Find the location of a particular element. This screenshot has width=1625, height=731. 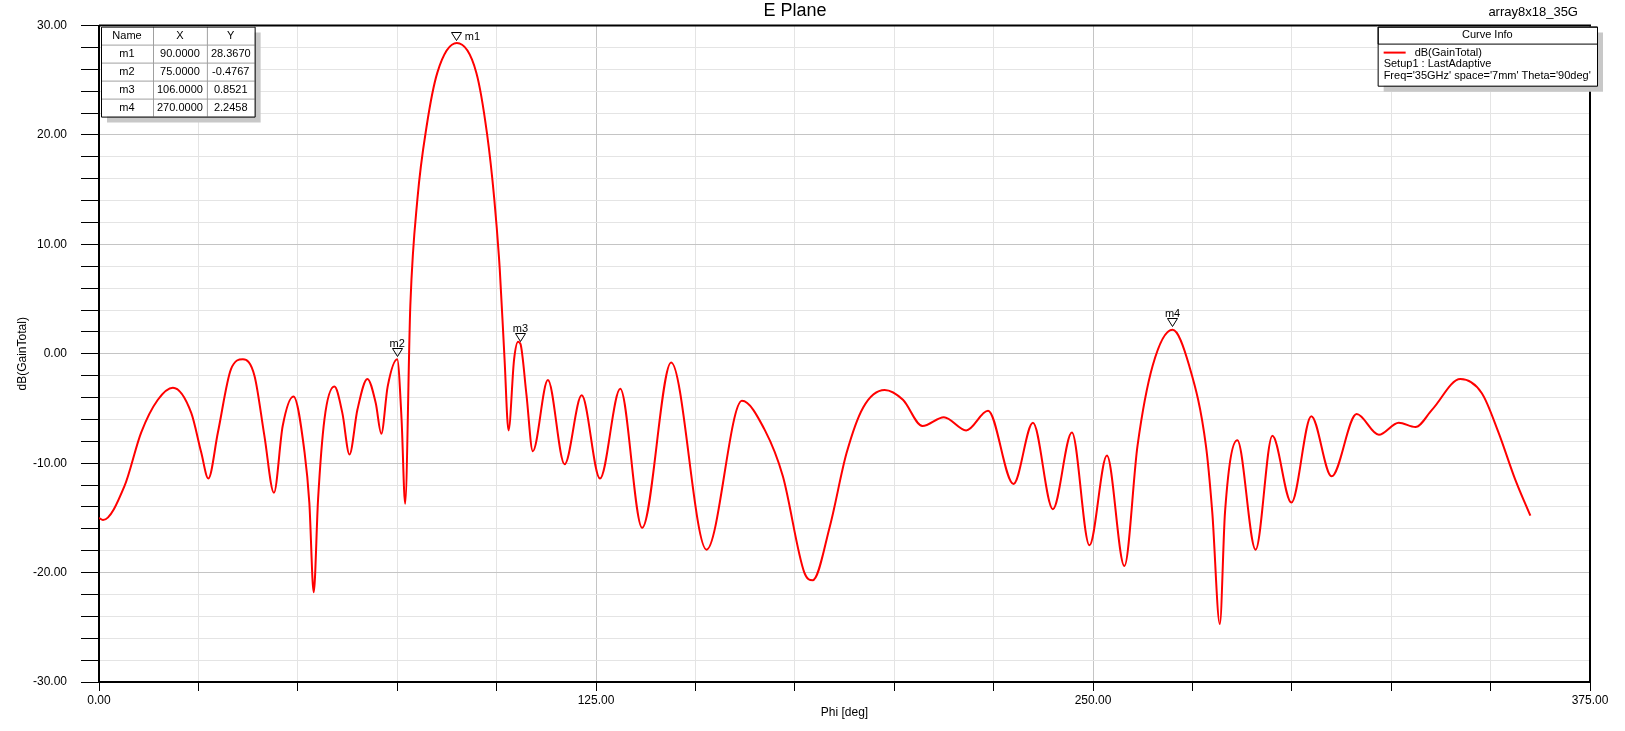

annotation: X is located at coordinates (180, 35).